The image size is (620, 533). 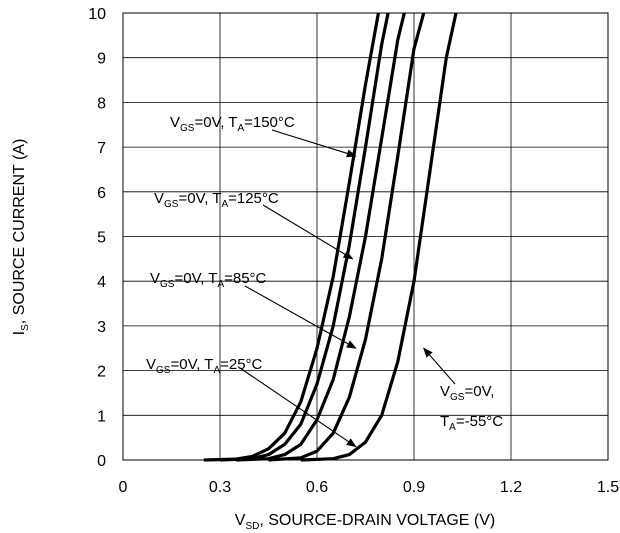 I want to click on y-tick-label: 5, so click(x=101, y=238).